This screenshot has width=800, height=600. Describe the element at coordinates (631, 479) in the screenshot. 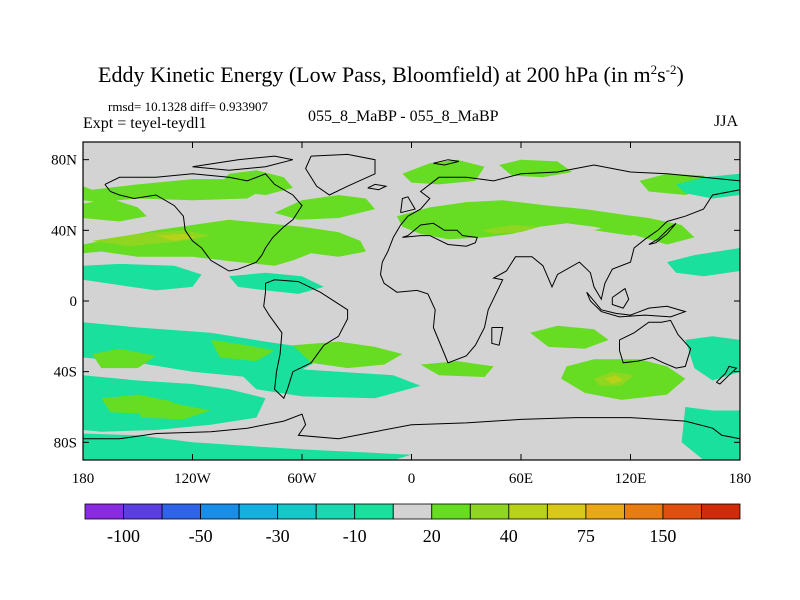

I see `lon-tick-label: 120E` at that location.